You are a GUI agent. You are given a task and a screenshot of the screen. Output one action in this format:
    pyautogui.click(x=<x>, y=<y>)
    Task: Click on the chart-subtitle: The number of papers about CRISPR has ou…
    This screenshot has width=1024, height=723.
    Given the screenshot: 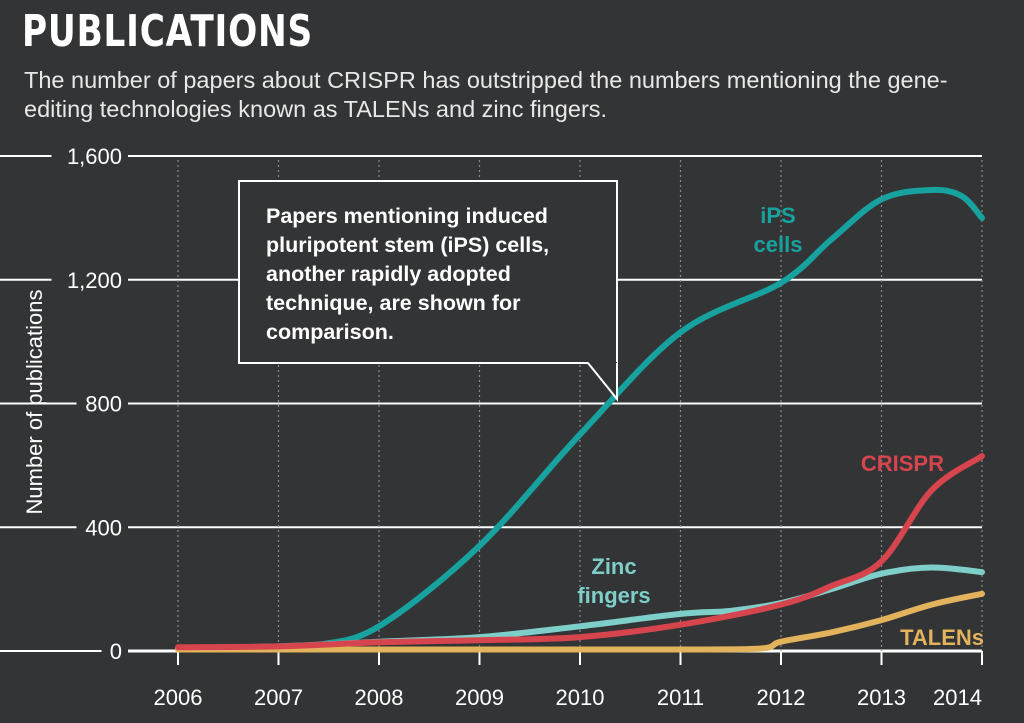 What is the action you would take?
    pyautogui.click(x=486, y=94)
    